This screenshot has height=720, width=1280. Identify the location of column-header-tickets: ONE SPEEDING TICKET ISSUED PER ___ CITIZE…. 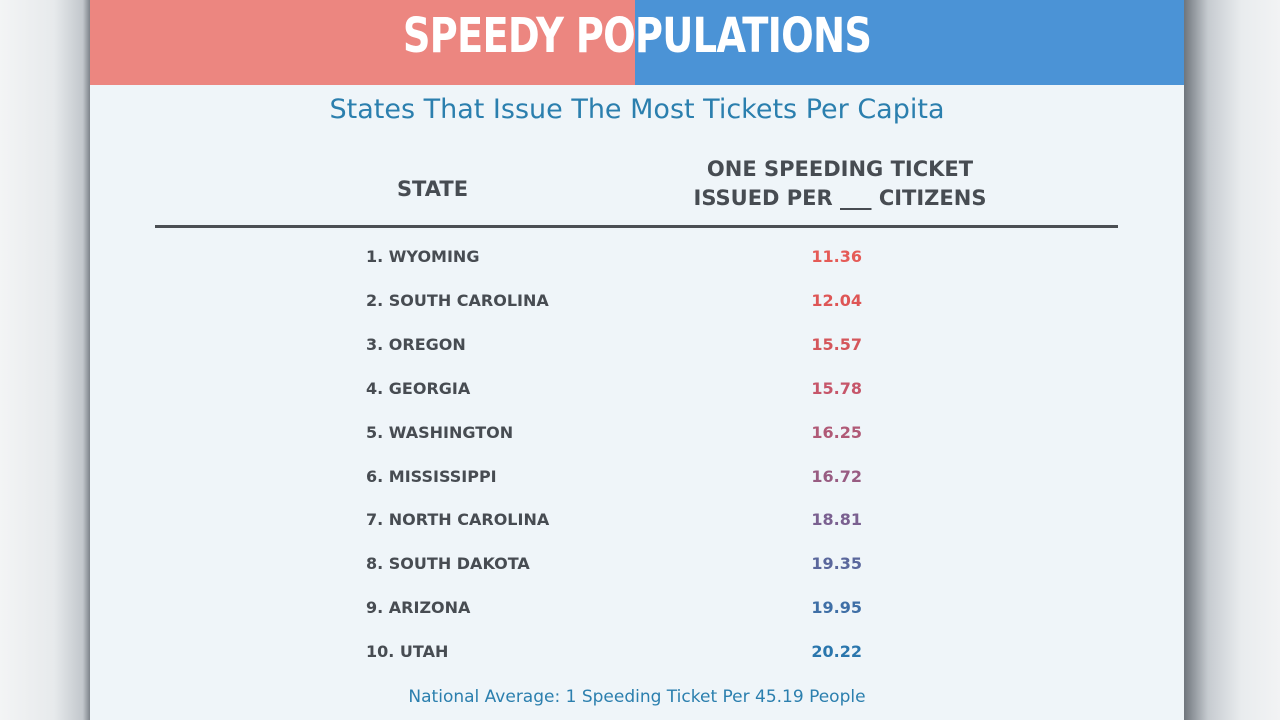
(840, 183).